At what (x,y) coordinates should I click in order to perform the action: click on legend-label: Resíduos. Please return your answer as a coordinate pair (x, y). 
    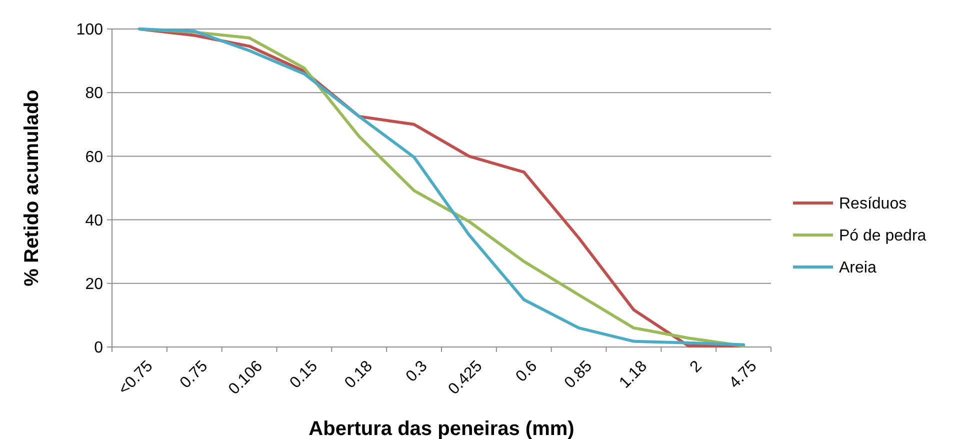
    Looking at the image, I should click on (873, 204).